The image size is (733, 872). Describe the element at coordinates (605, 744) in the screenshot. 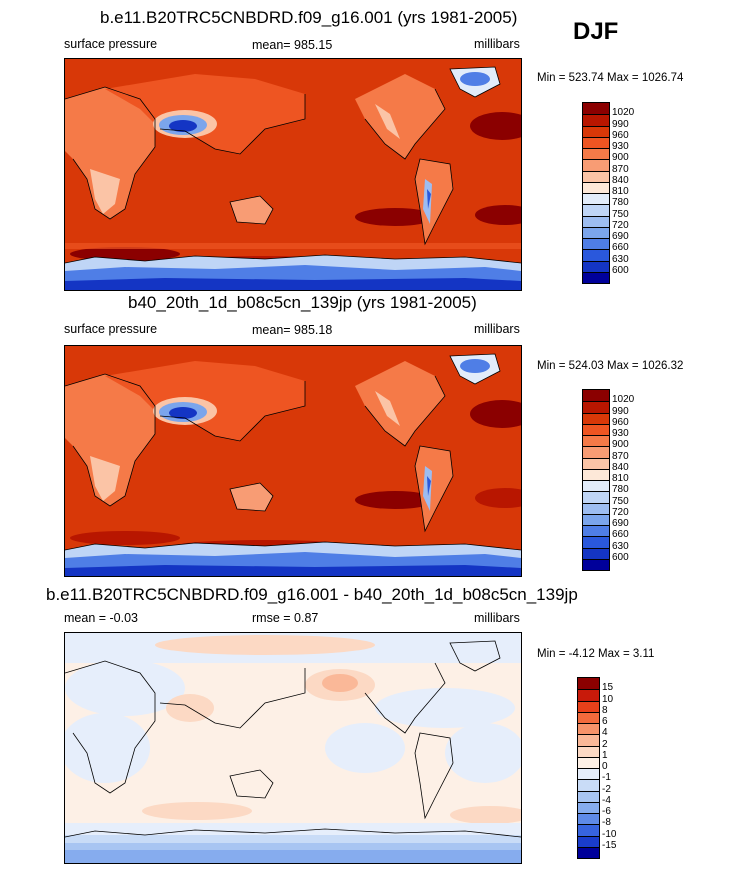

I see `colorbar-tick-label: 2` at that location.